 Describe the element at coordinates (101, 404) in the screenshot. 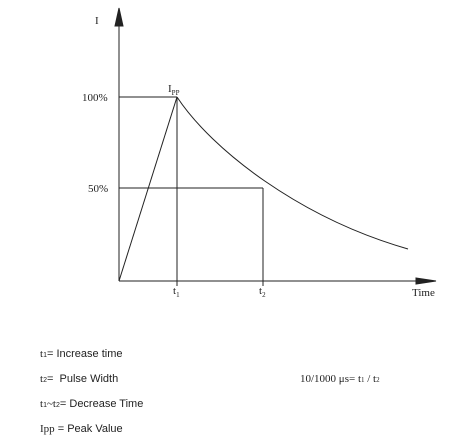

I see `note-text: = Decrease Time` at that location.